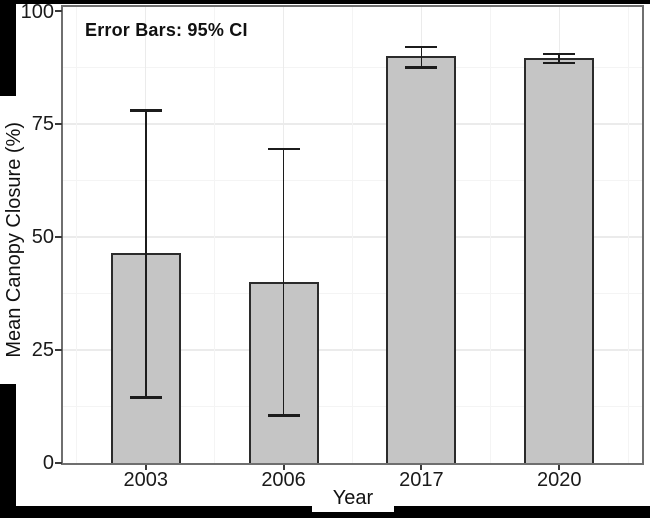  I want to click on frame-bottom-bar, so click(325, 512).